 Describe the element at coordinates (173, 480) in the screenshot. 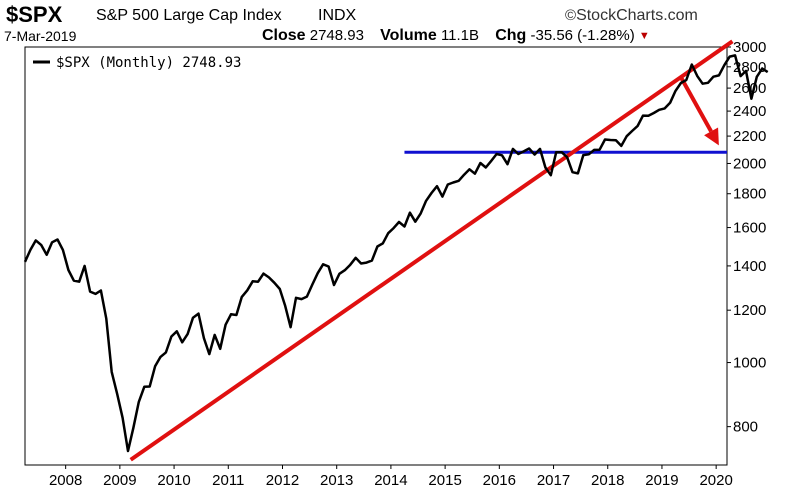

I see `x-tick-label: 2010` at that location.